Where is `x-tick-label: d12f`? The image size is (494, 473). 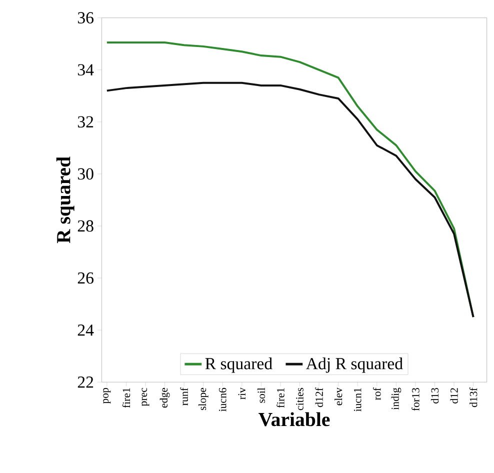
x-tick-label: d12f is located at coordinates (319, 397).